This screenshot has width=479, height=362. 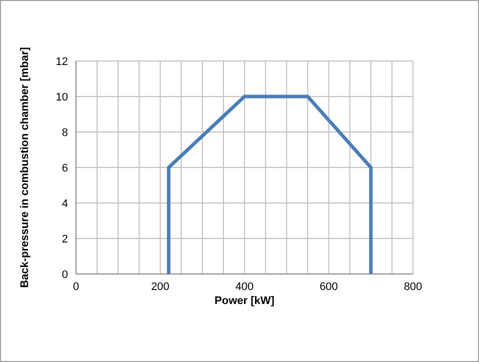 I want to click on y-tick-label: 8, so click(x=65, y=132).